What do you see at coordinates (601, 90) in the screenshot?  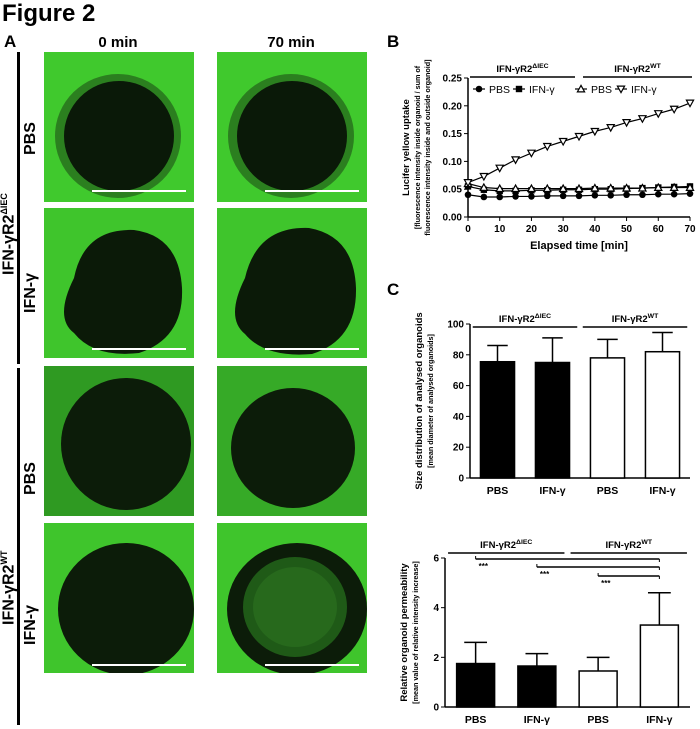 I see `legend-series-label: PBS` at bounding box center [601, 90].